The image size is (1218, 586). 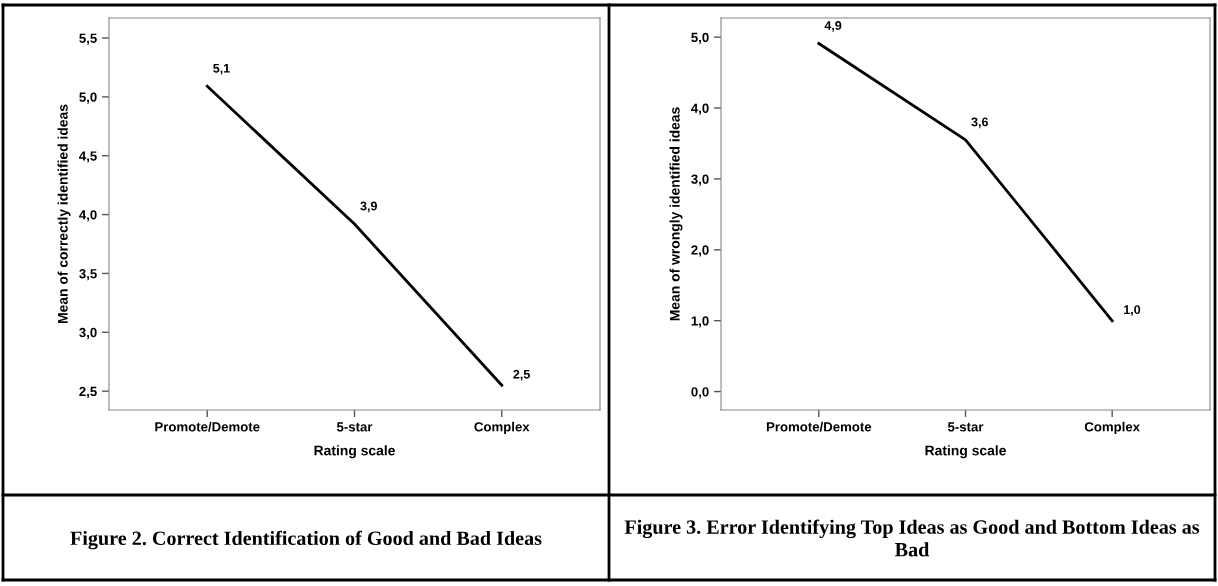 What do you see at coordinates (88, 275) in the screenshot?
I see `y-tick-label: 3,5` at bounding box center [88, 275].